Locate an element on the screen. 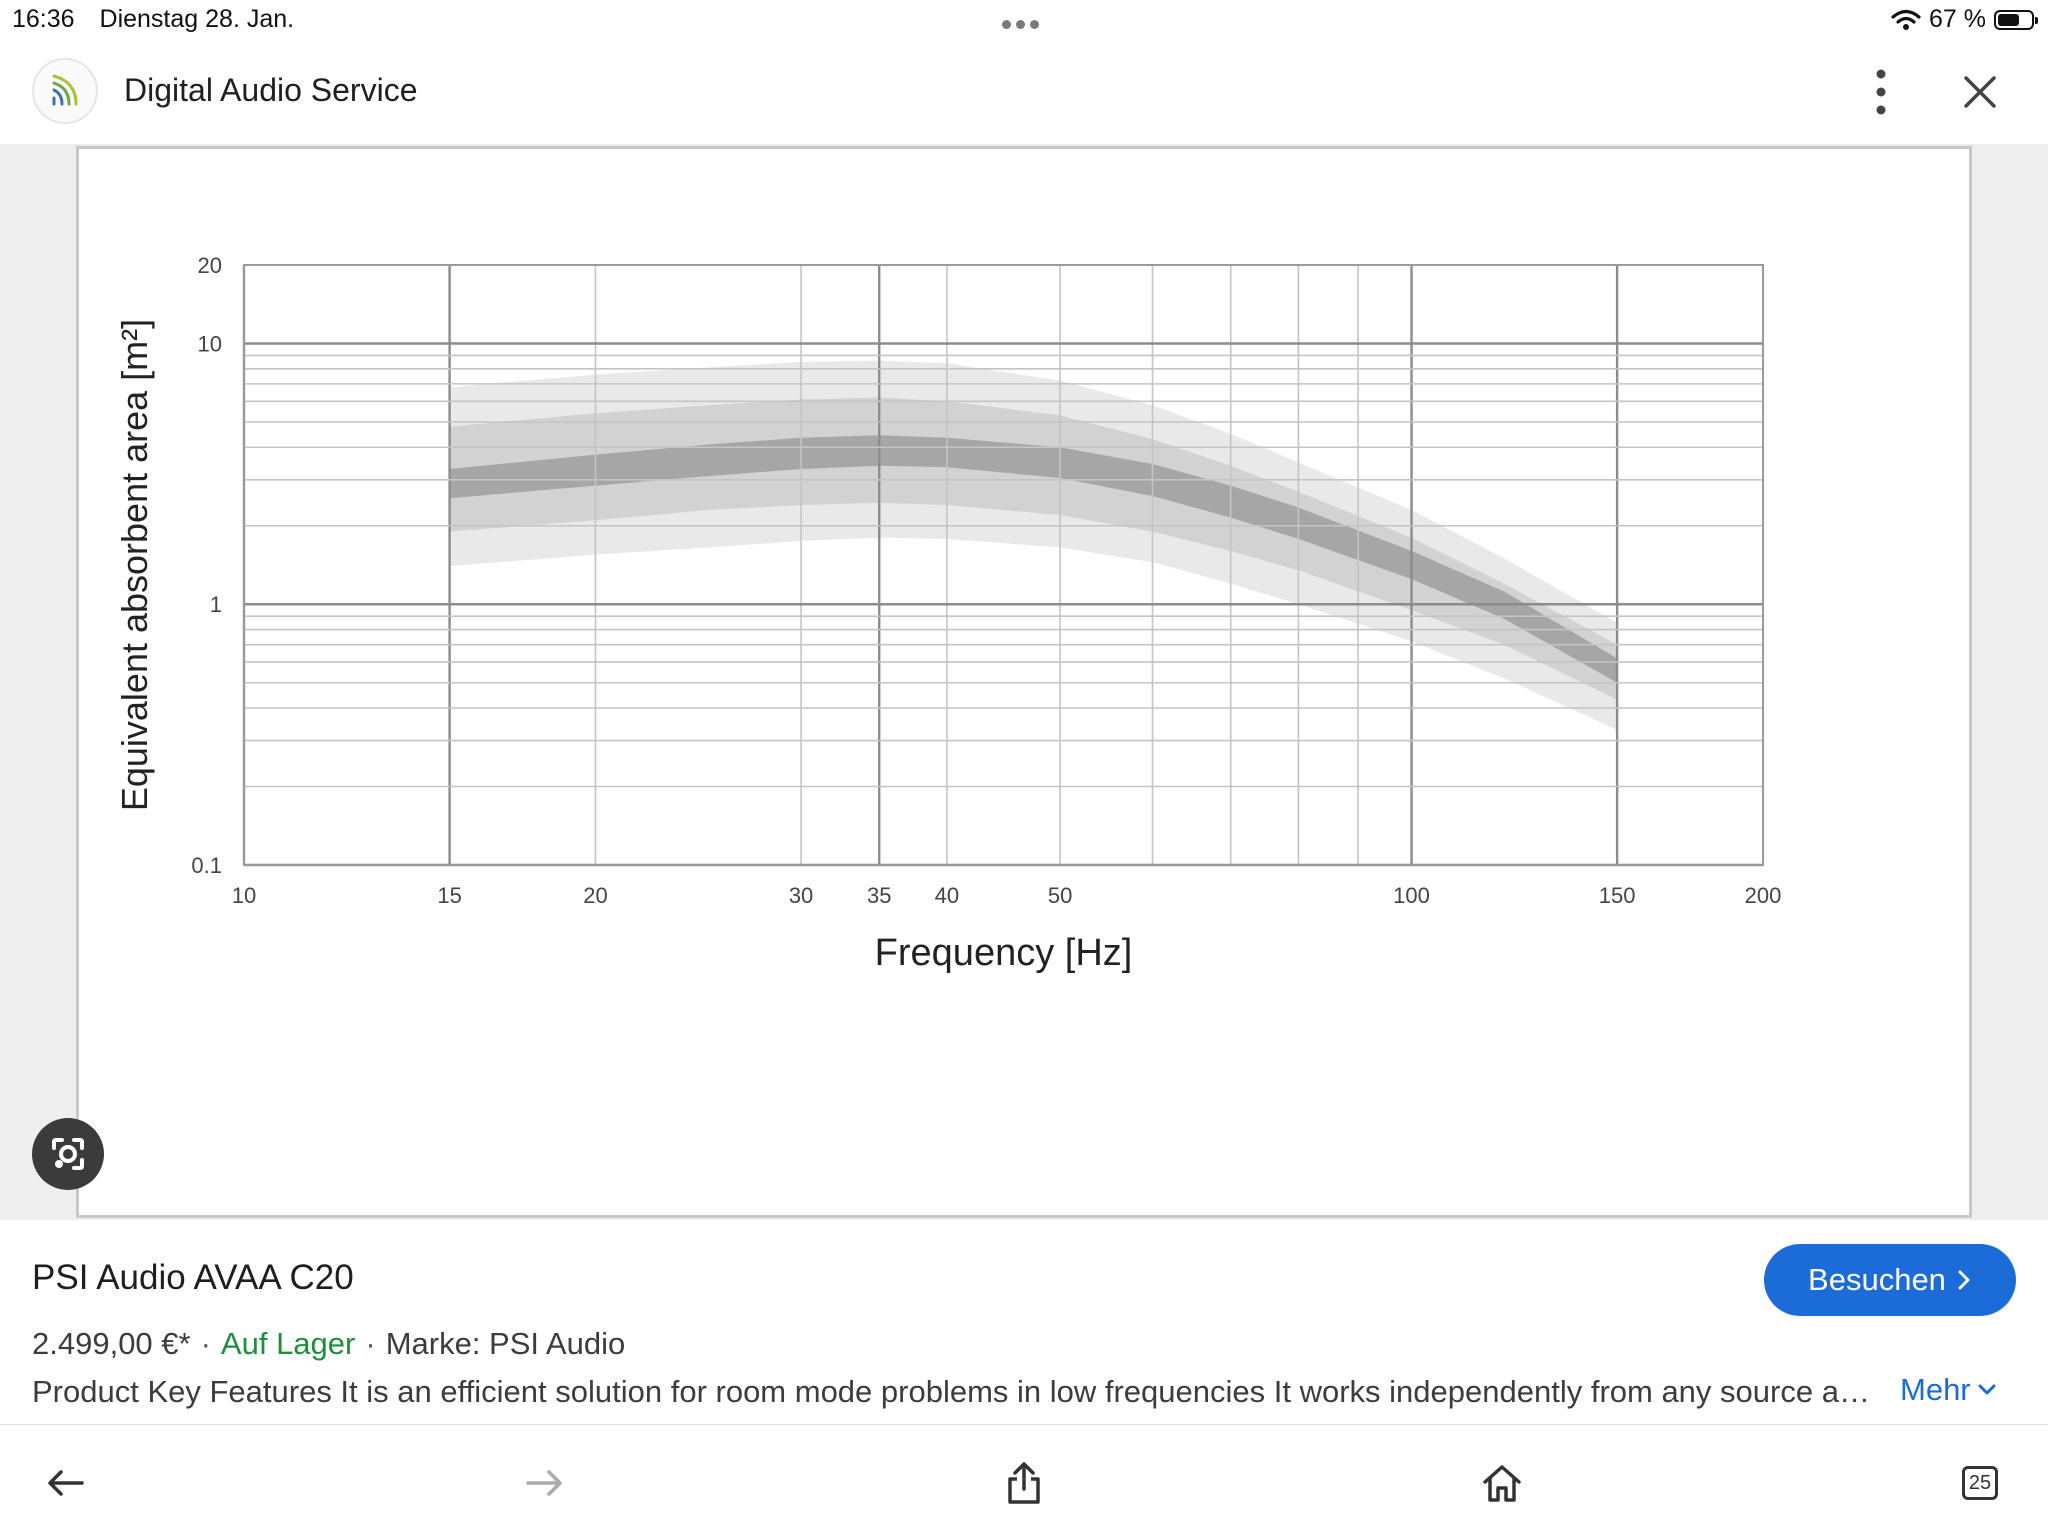 The width and height of the screenshot is (2048, 1537). share-icon is located at coordinates (1024, 1483).